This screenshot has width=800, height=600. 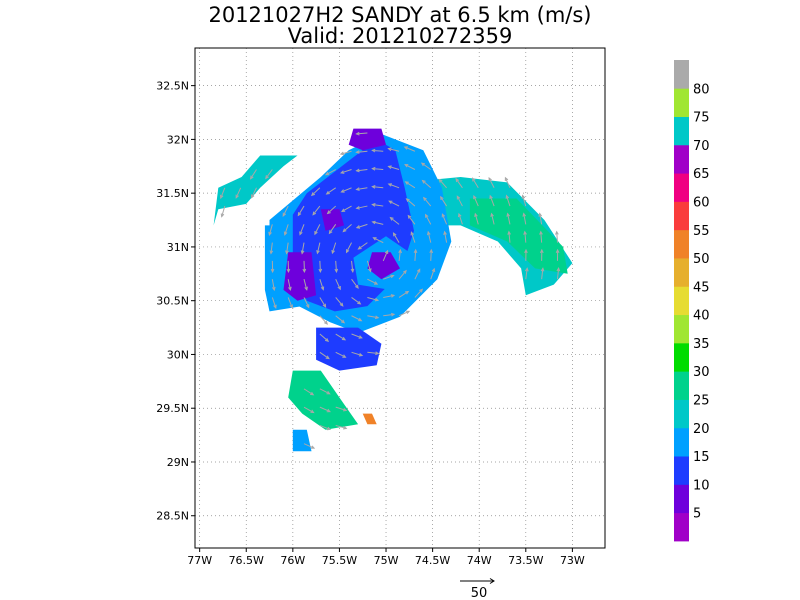 What do you see at coordinates (701, 316) in the screenshot?
I see `colorbar-label: 40` at bounding box center [701, 316].